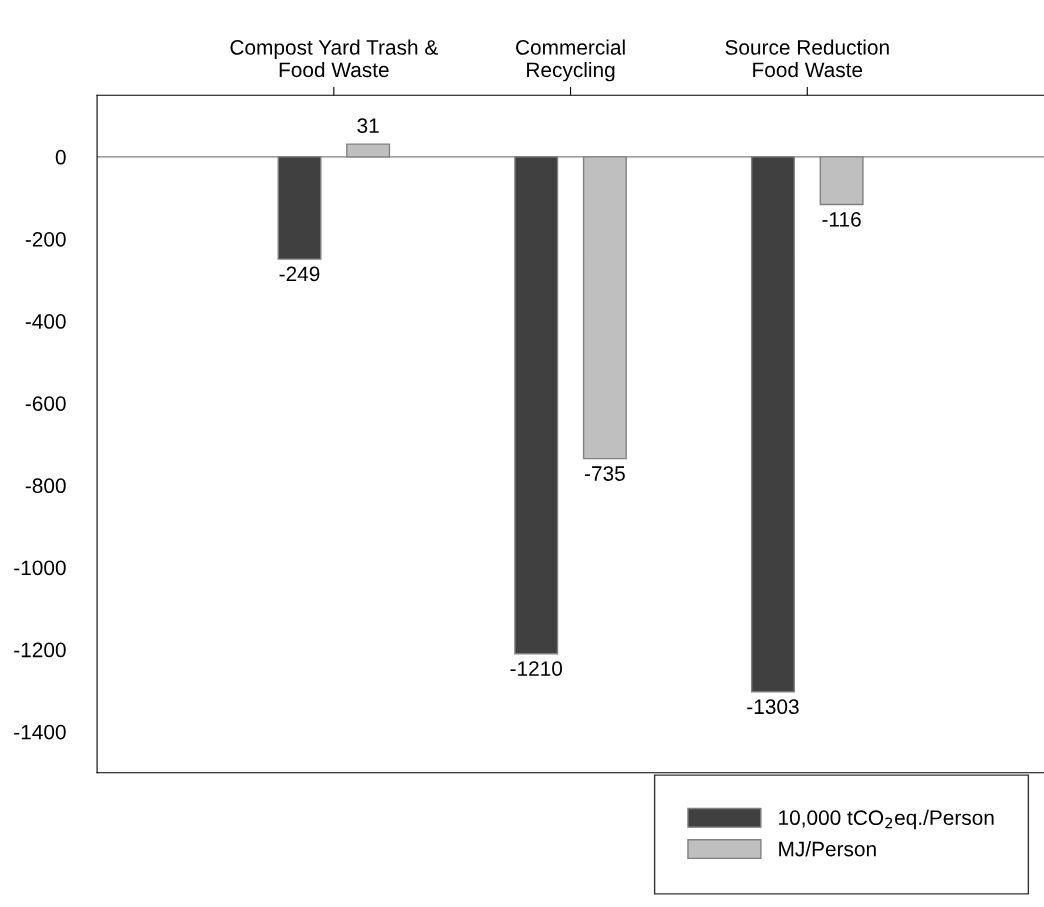 This screenshot has height=907, width=1044. What do you see at coordinates (299, 274) in the screenshot?
I see `data-label: -249` at bounding box center [299, 274].